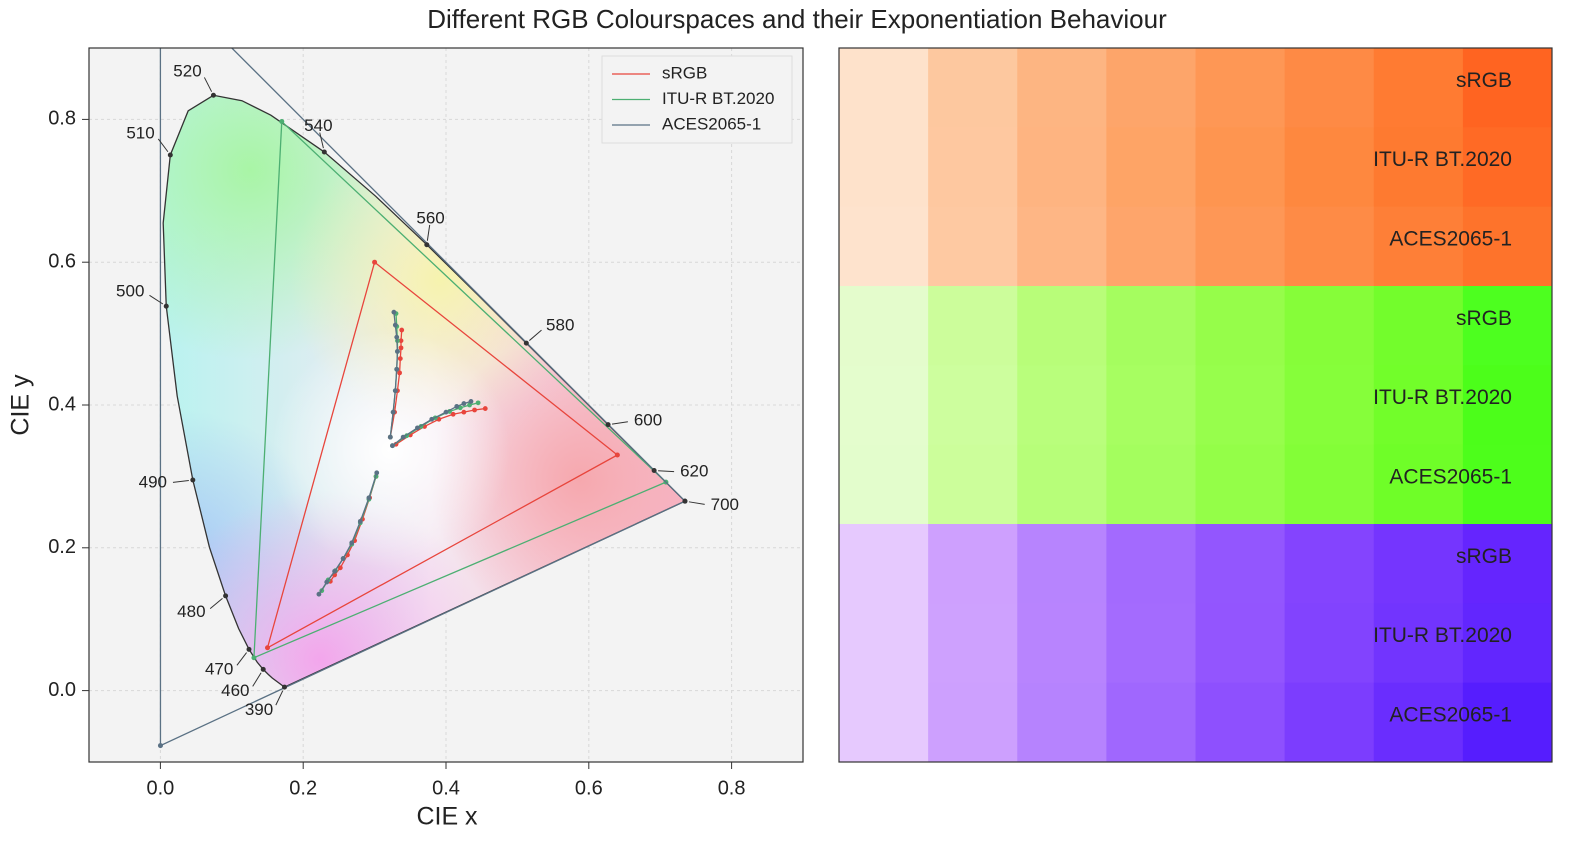  Describe the element at coordinates (62, 547) in the screenshot. I see `y-tick-label: 0.2` at that location.